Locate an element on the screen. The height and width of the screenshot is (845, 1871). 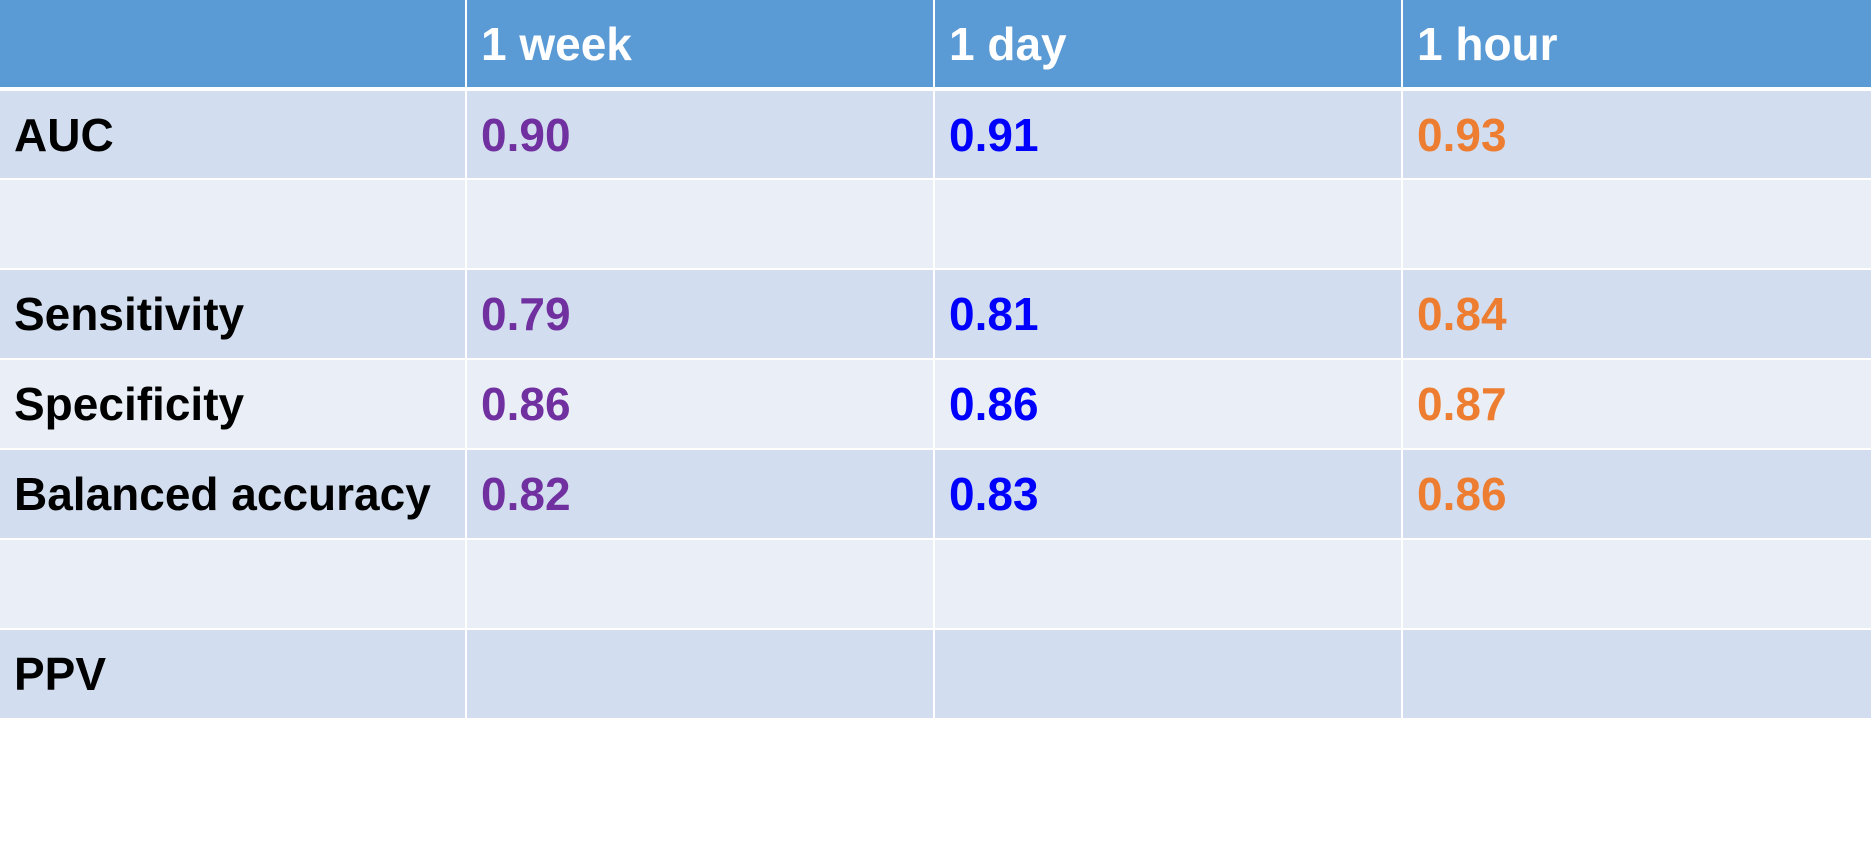
value-1-hour: 0.84 is located at coordinates (1636, 314).